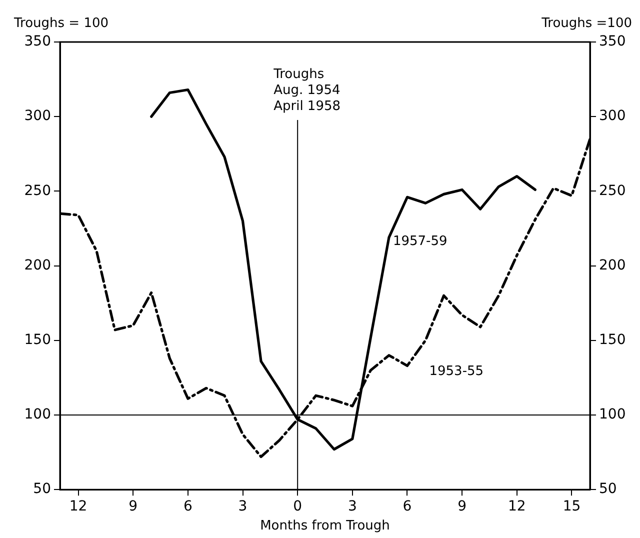 The image size is (640, 538). I want to click on x-axis-title: Months from Trough, so click(325, 526).